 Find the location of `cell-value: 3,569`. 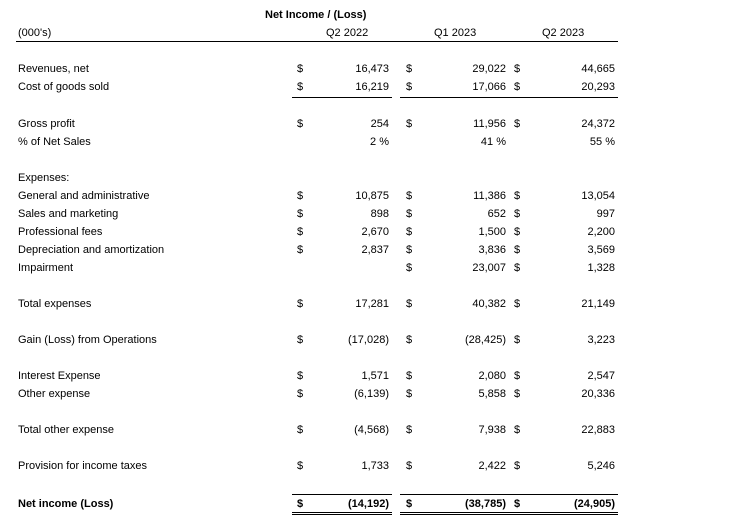

cell-value: 3,569 is located at coordinates (601, 250).